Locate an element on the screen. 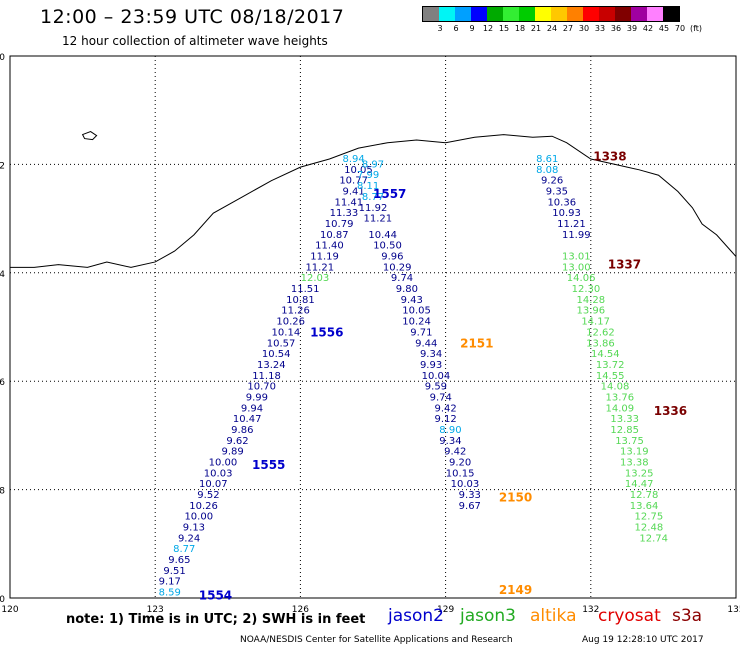 The image size is (740, 650). satellite-legend-item: s3a is located at coordinates (687, 616).